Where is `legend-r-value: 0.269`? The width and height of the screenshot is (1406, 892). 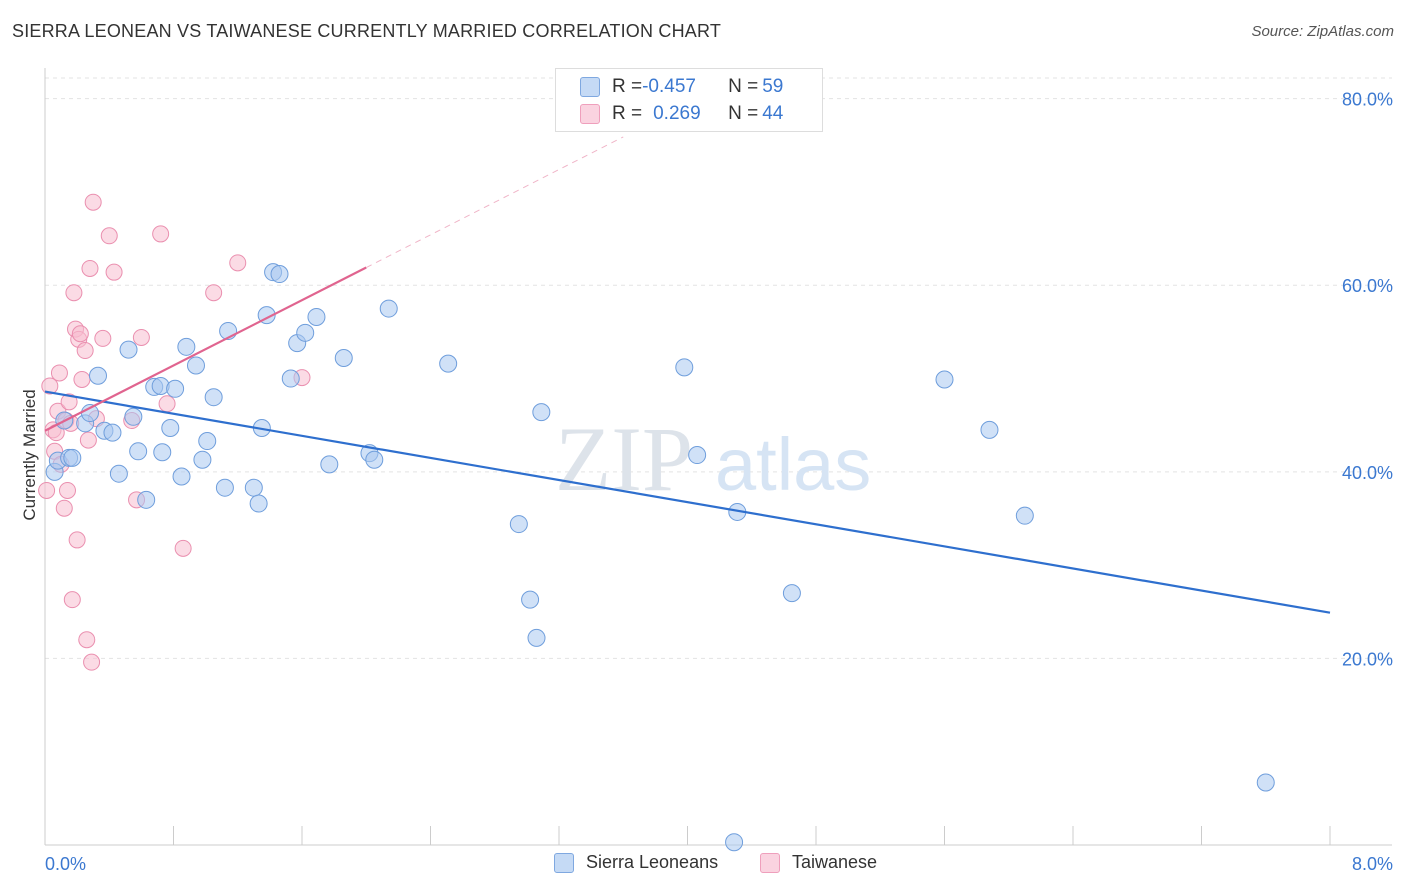
legend-r-value: 0.269 is located at coordinates (677, 113).